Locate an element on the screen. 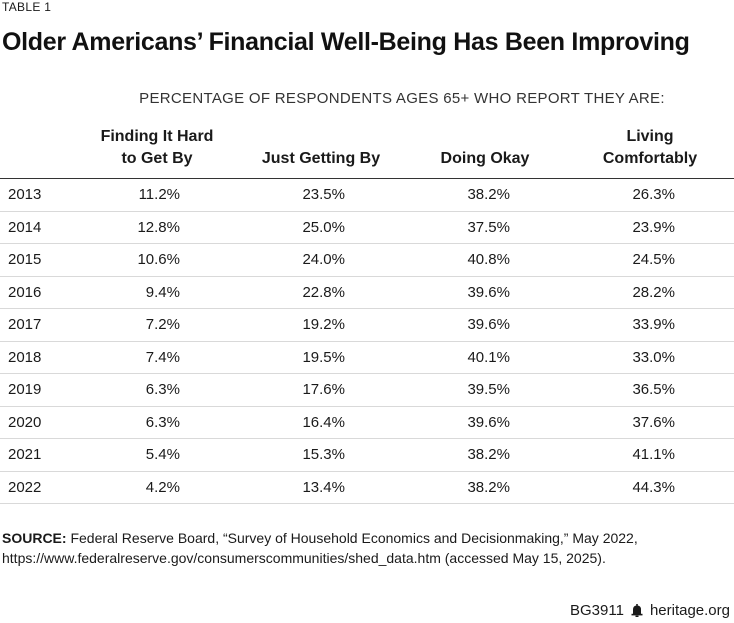 Image resolution: width=734 pixels, height=623 pixels. table-row: 2013 11.2% 23.5% 38.2% 26.3% is located at coordinates (367, 195).